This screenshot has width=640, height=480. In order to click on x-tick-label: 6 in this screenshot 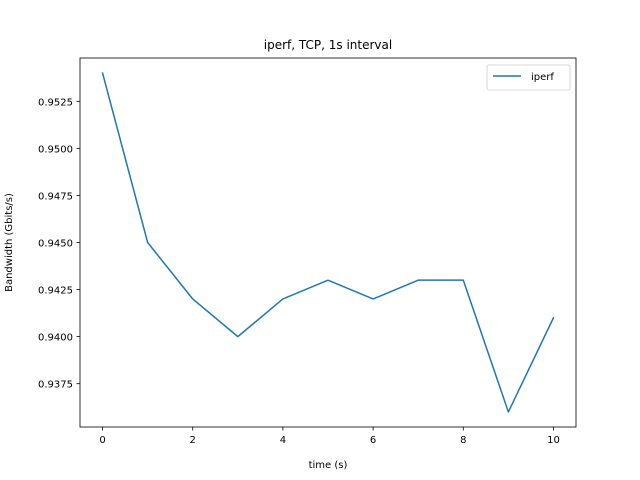, I will do `click(373, 440)`.